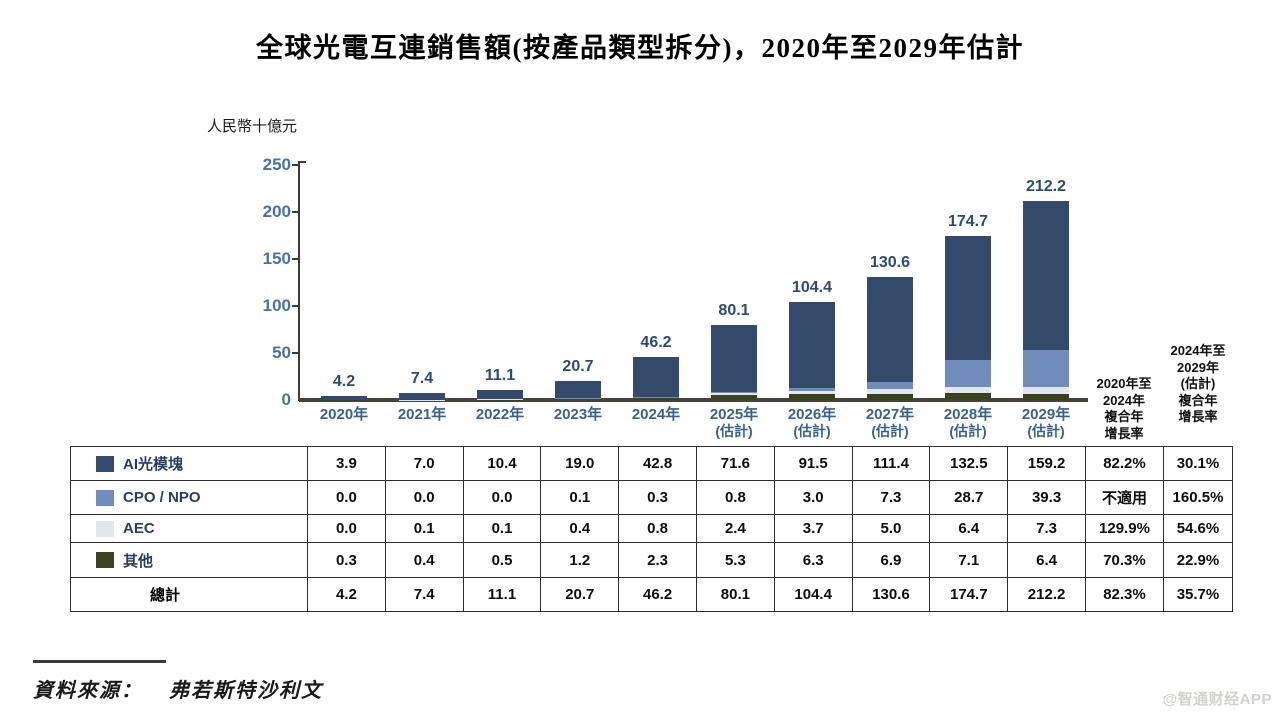  I want to click on table-cell: 28.7, so click(969, 498).